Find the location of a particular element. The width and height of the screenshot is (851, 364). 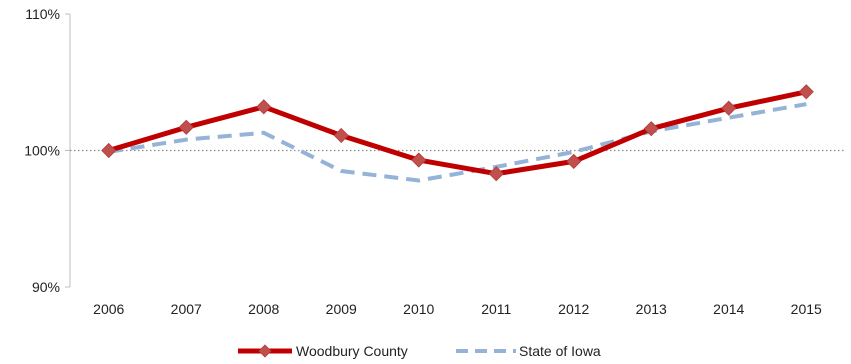

legend-marker-woodbury-county is located at coordinates (265, 351).